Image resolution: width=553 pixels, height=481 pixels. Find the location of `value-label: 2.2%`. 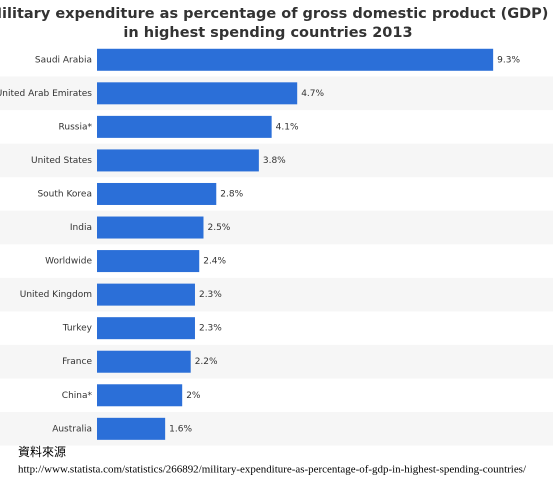

value-label: 2.2% is located at coordinates (206, 362).